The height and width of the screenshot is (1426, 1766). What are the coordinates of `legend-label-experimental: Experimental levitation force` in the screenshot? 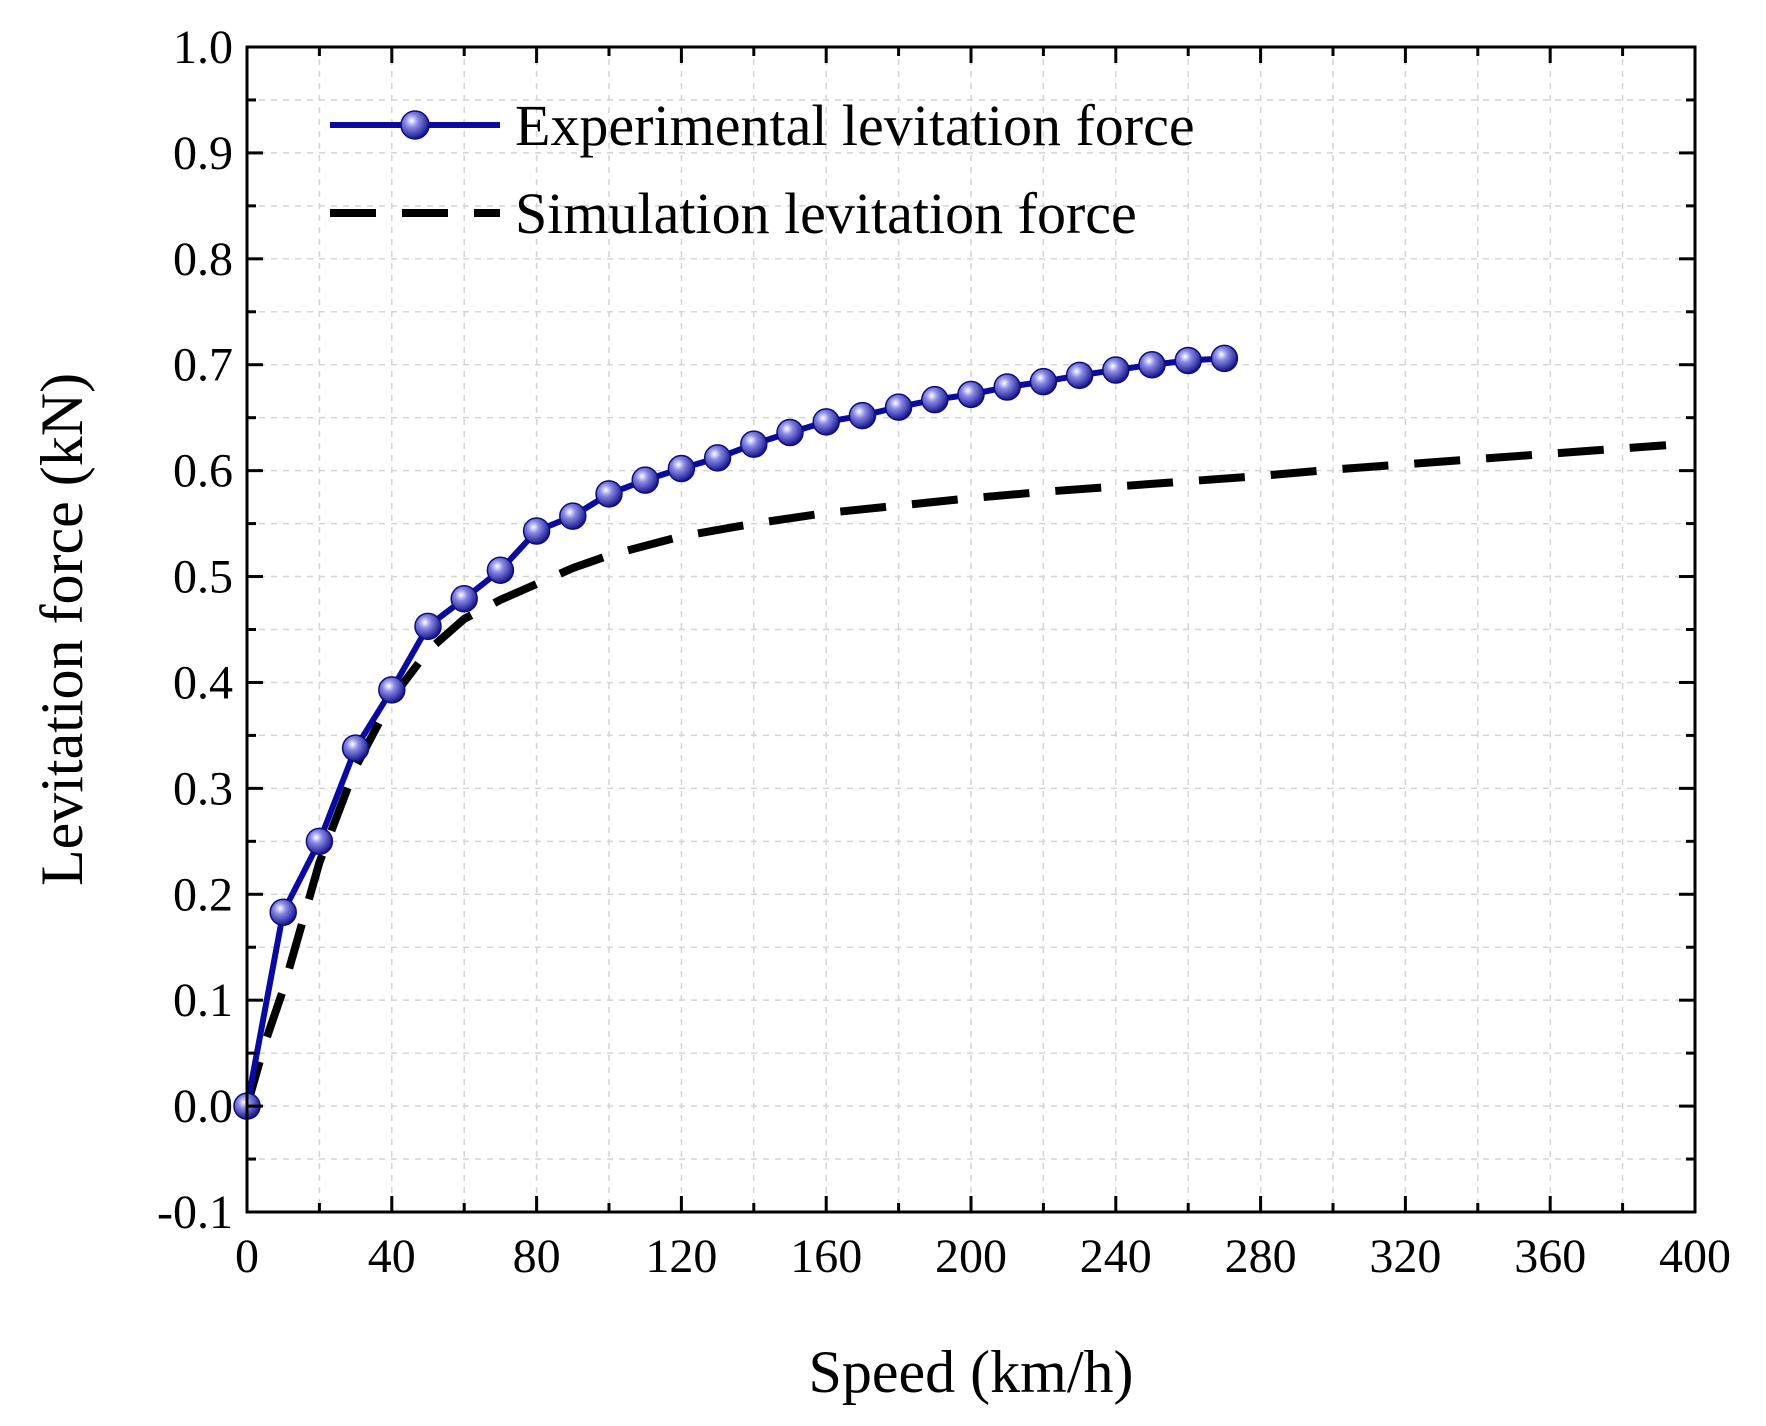 It's located at (855, 125).